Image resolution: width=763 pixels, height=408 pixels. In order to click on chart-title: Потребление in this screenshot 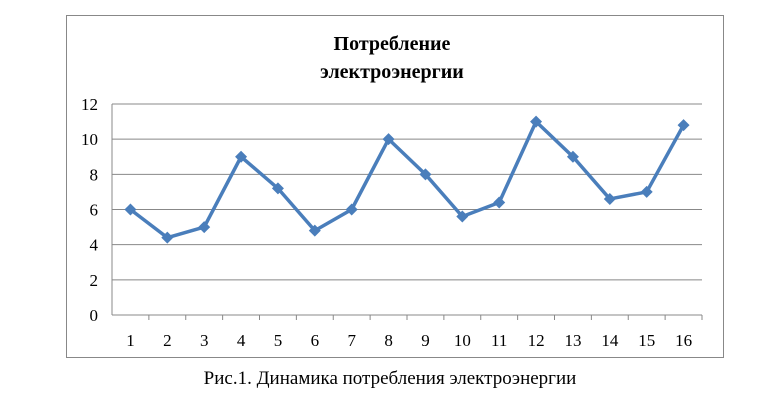, I will do `click(392, 44)`.